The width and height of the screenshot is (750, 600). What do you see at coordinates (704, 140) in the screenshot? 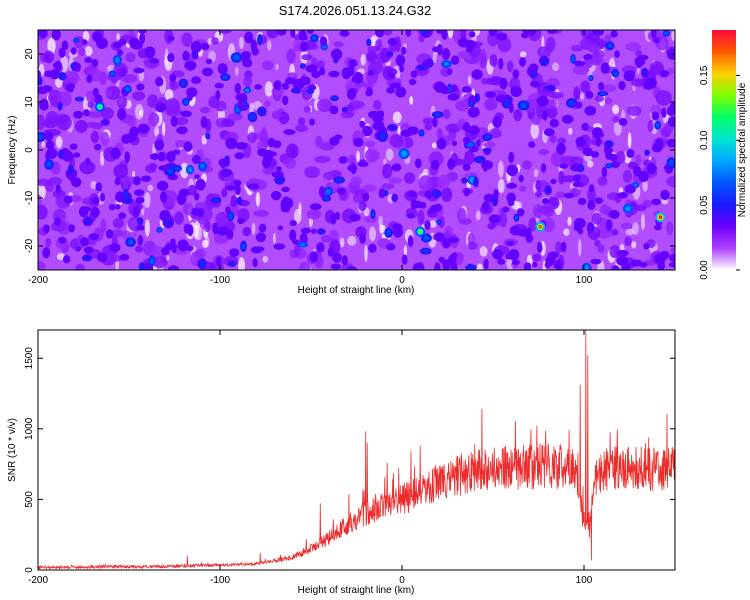
I see `colorbar-tick-label: 0.10` at bounding box center [704, 140].